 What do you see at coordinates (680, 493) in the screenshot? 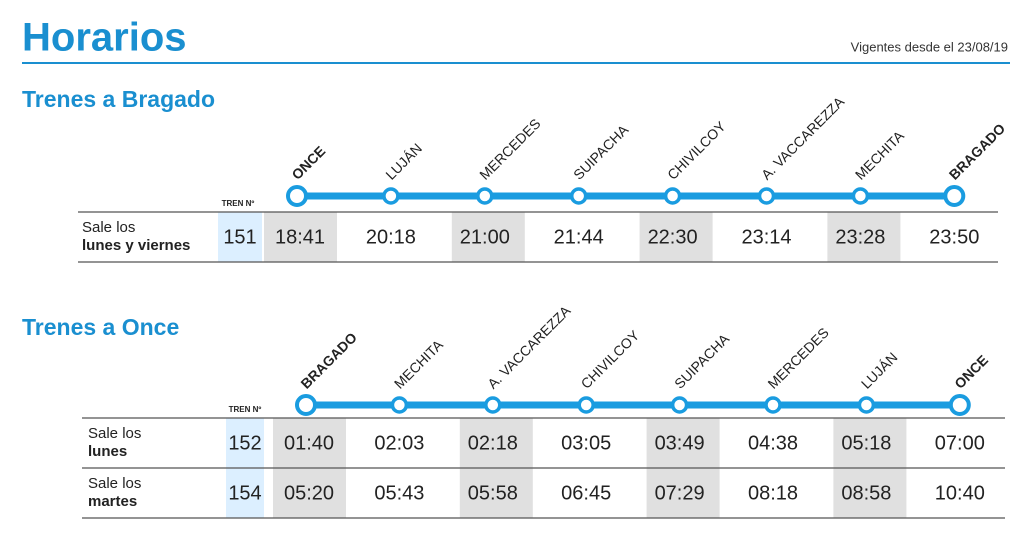
I see `departure-time: 07:29` at bounding box center [680, 493].